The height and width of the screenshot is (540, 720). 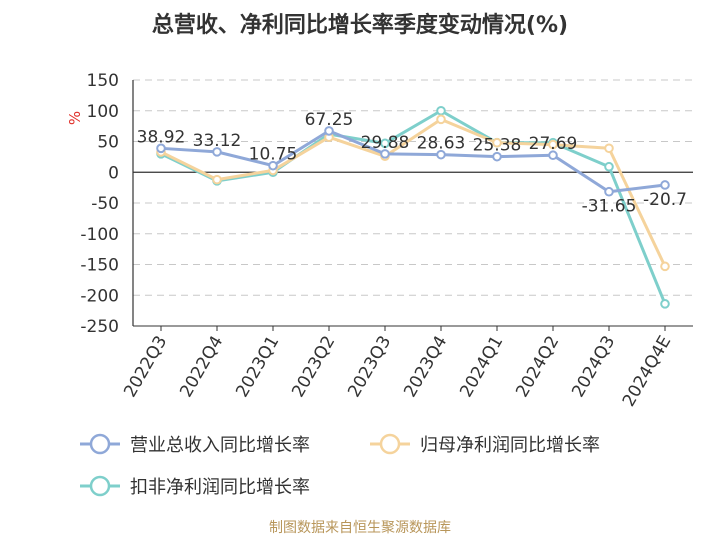 I want to click on x-tick-label: 2024Q4E, so click(x=647, y=372).